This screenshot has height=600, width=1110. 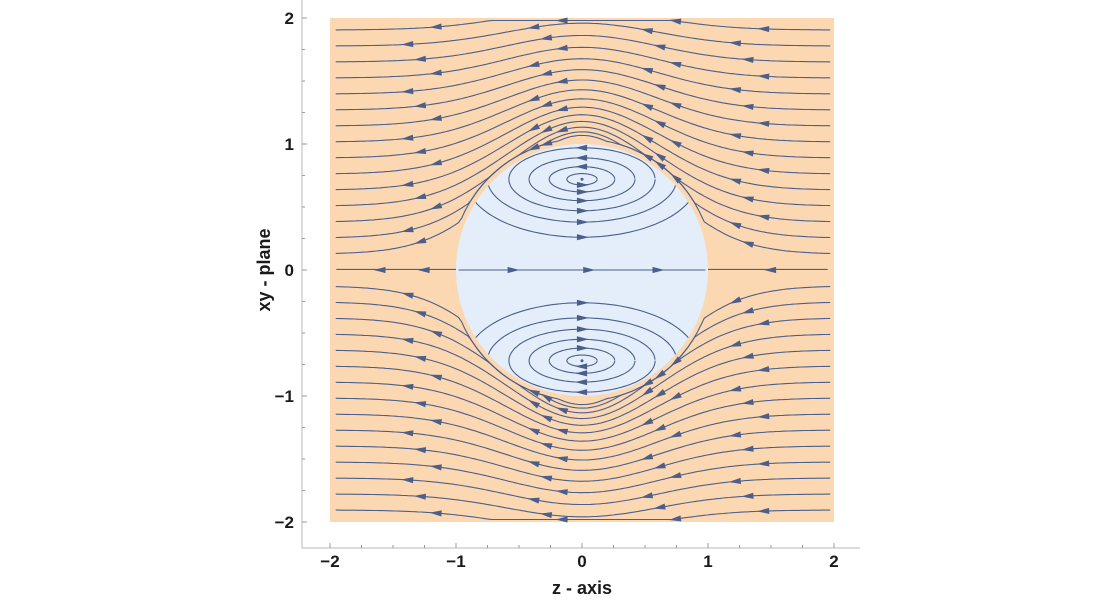 I want to click on x-tick-label: 1, so click(x=707, y=561).